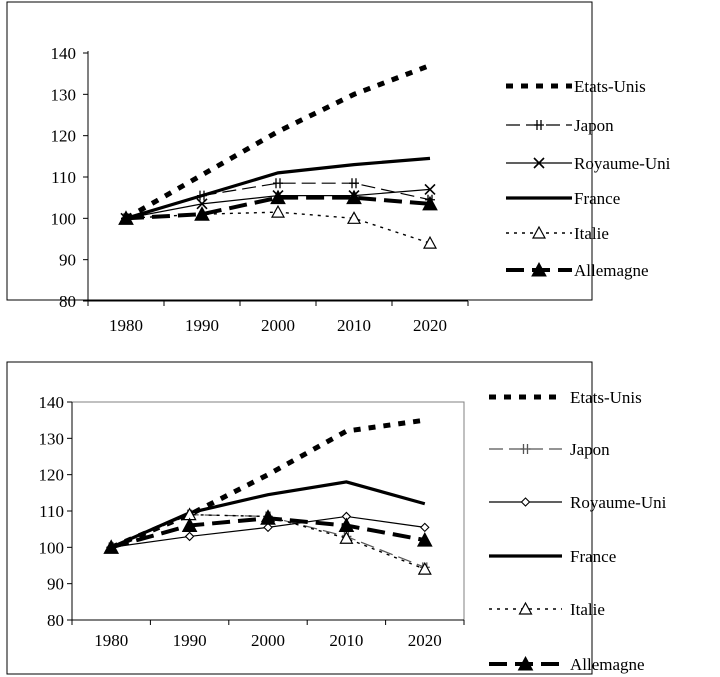 The height and width of the screenshot is (677, 720). I want to click on series-italie, so click(278, 226).